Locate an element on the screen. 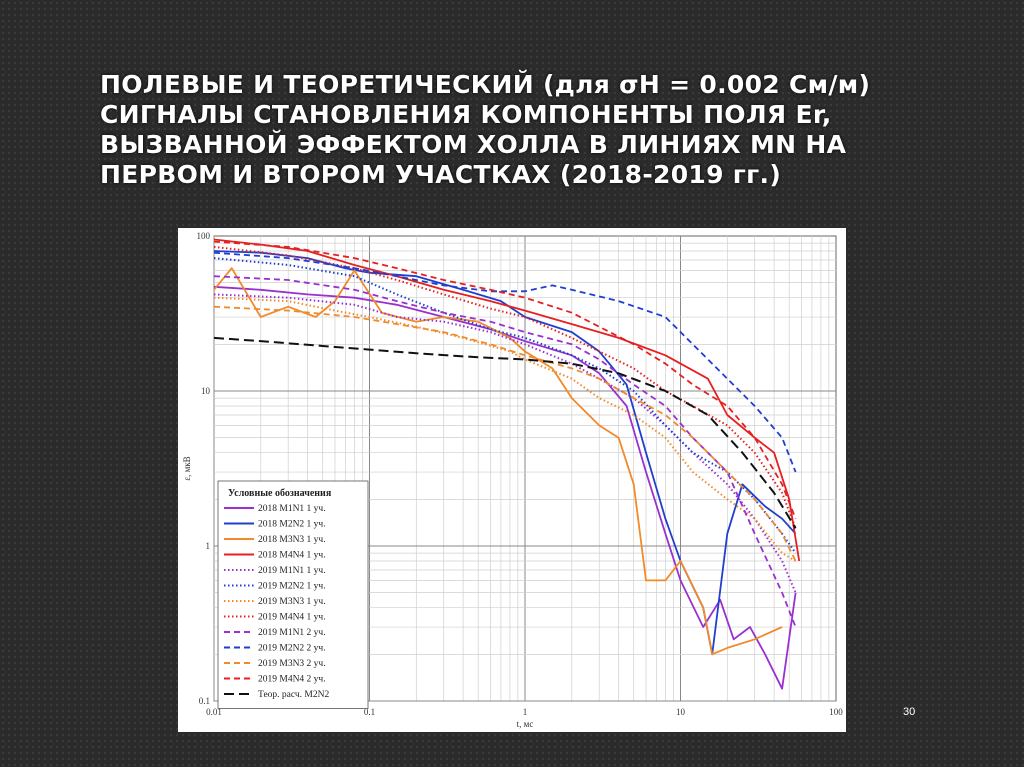 This screenshot has height=767, width=1024. legend-entry: 2019 M1N1 2 уч. is located at coordinates (292, 633).